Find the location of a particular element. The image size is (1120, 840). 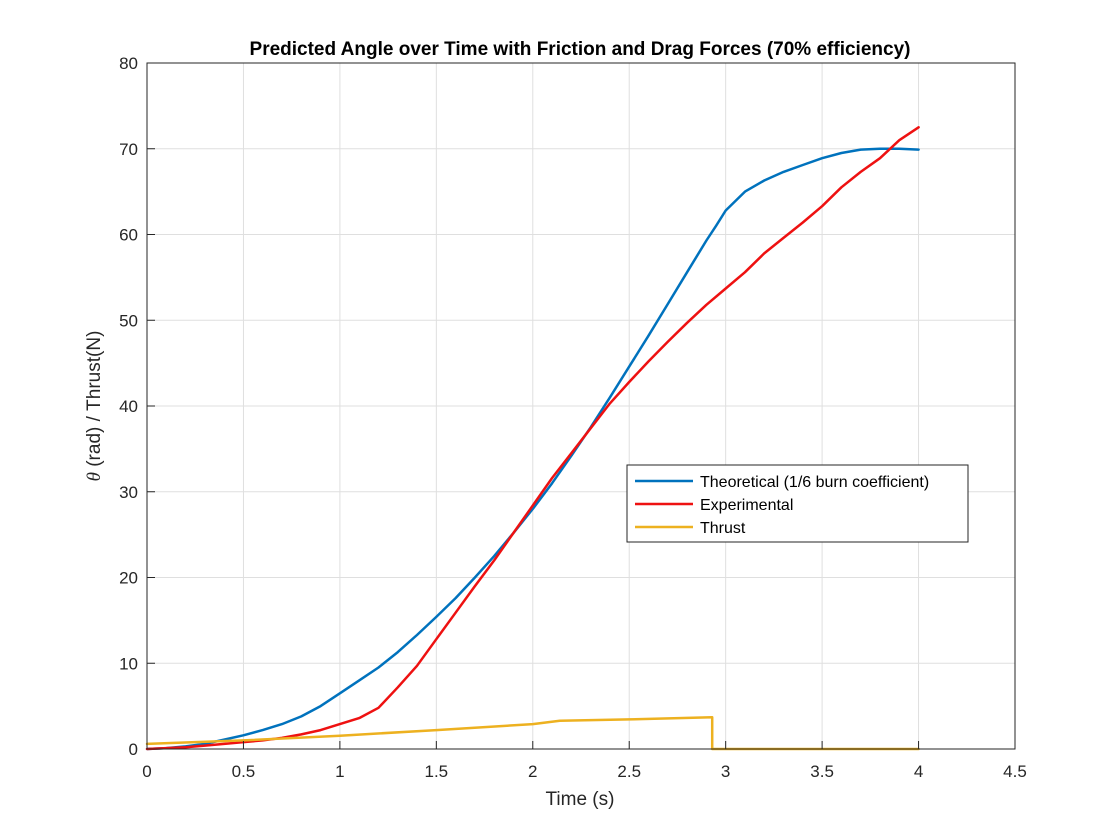

y-axis-label-text: (rad) / Thrust(N) is located at coordinates (94, 401).